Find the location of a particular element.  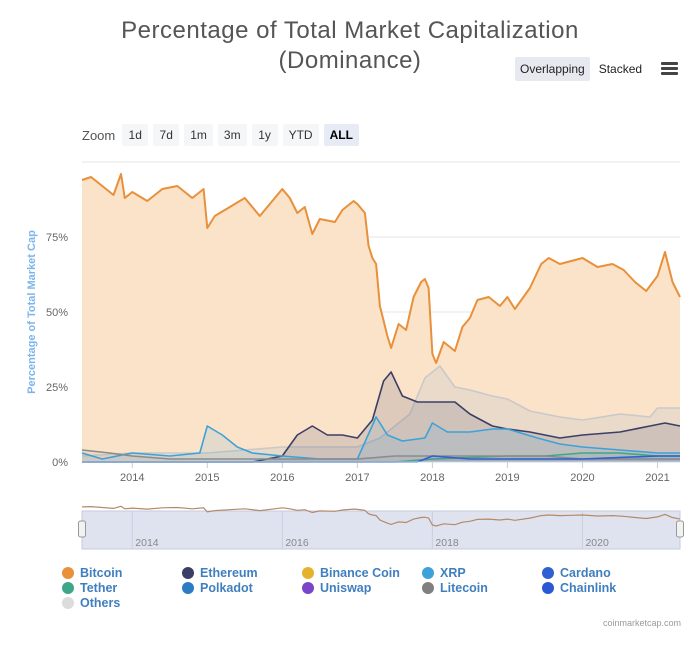

legend-item-cardano: Cardano is located at coordinates (576, 573).